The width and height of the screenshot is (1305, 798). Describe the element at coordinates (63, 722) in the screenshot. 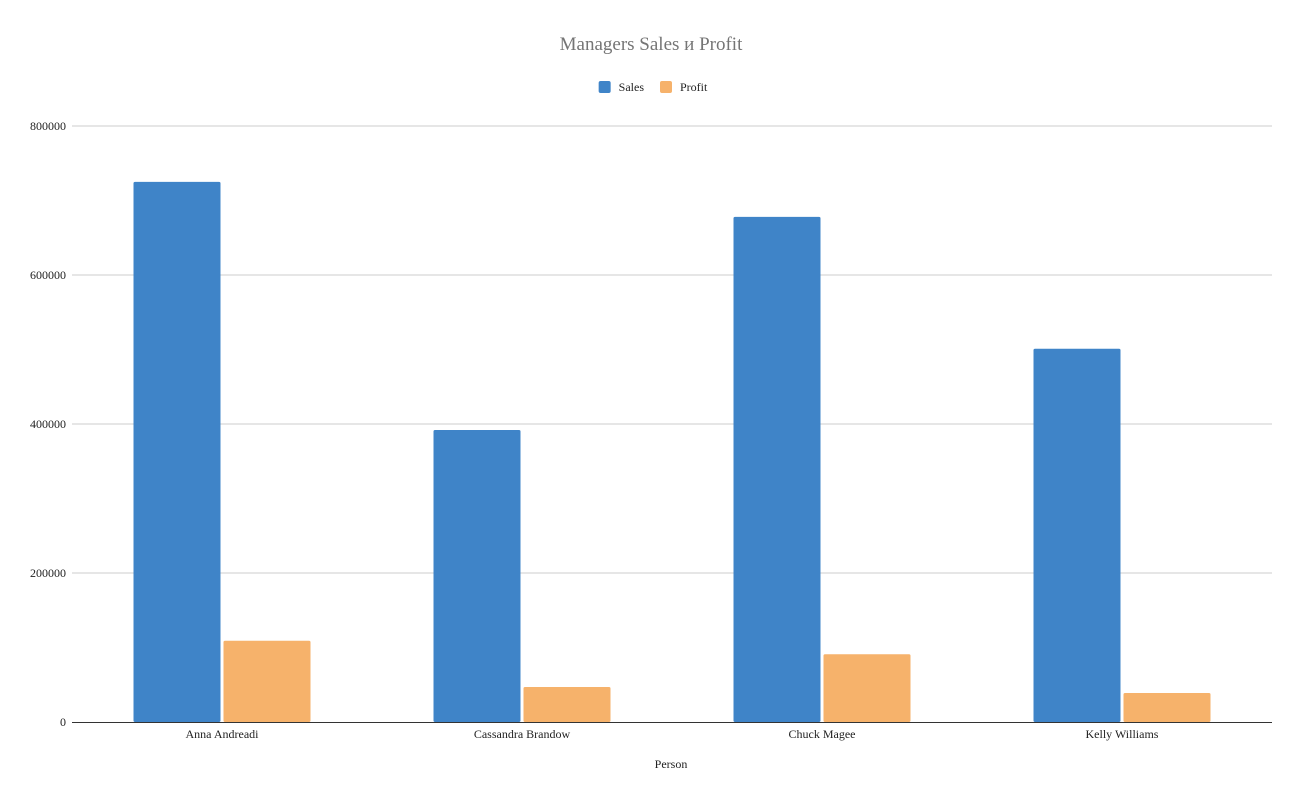

I see `y-tick-label: 0` at that location.